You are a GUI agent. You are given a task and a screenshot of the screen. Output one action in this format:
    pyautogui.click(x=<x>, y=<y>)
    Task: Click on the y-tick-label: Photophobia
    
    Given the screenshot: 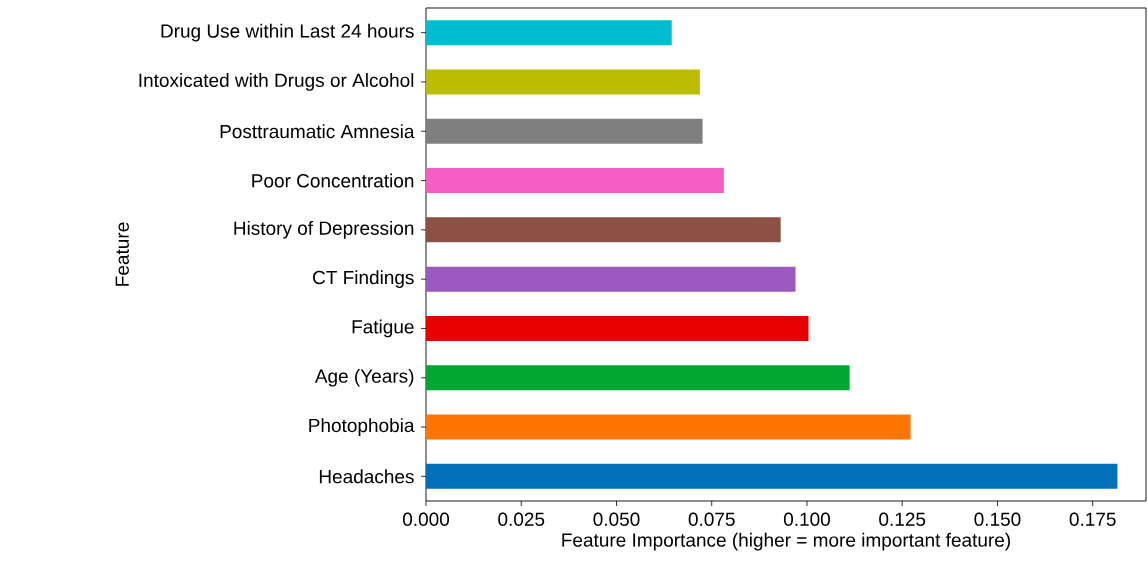 What is the action you would take?
    pyautogui.click(x=362, y=427)
    